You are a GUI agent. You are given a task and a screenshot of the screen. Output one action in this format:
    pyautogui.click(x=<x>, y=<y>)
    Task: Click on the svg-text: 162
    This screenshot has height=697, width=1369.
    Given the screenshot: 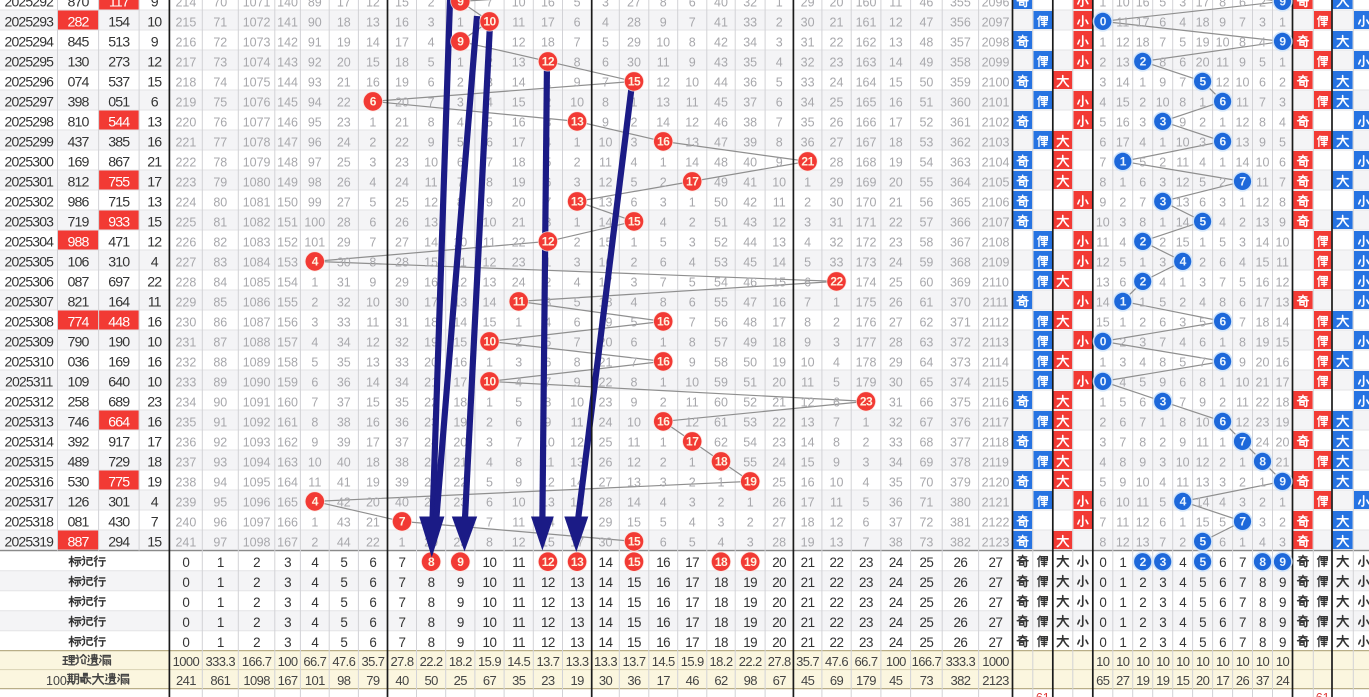 What is the action you would take?
    pyautogui.click(x=287, y=443)
    